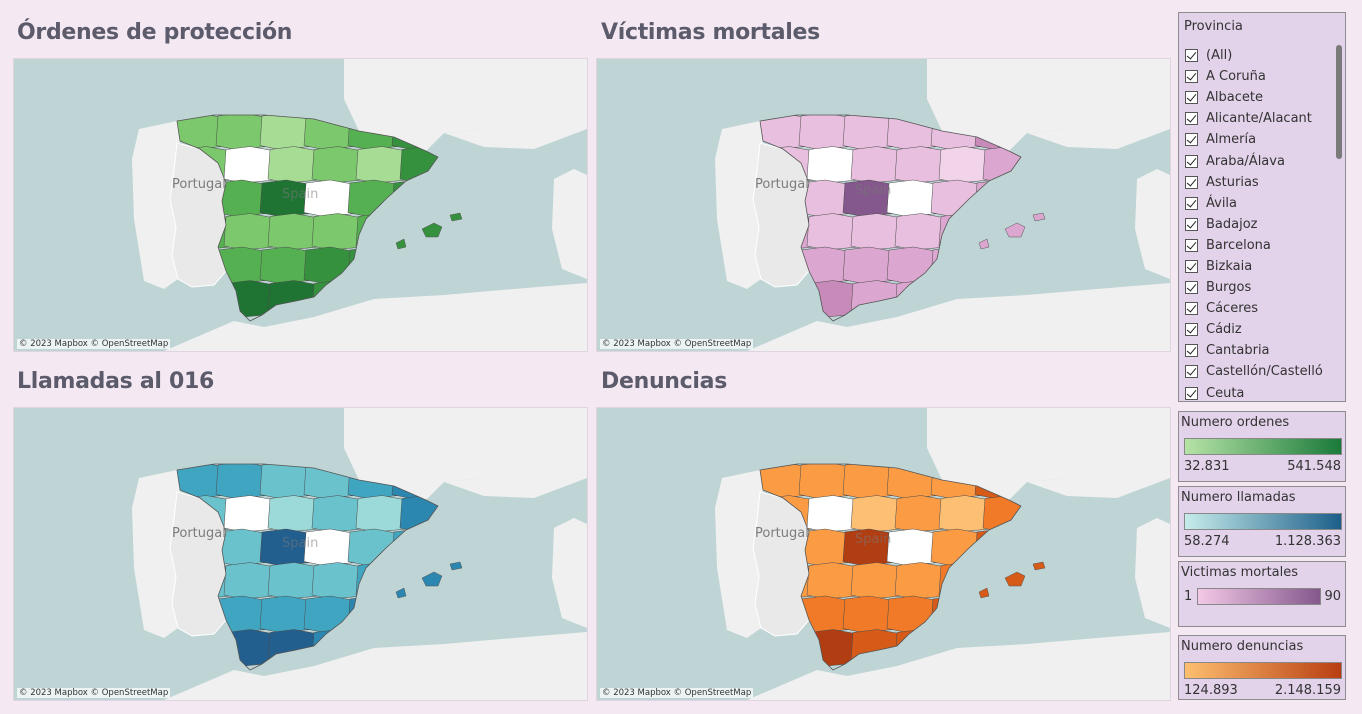  Describe the element at coordinates (1260, 245) in the screenshot. I see `filter-item: Barcelona` at that location.